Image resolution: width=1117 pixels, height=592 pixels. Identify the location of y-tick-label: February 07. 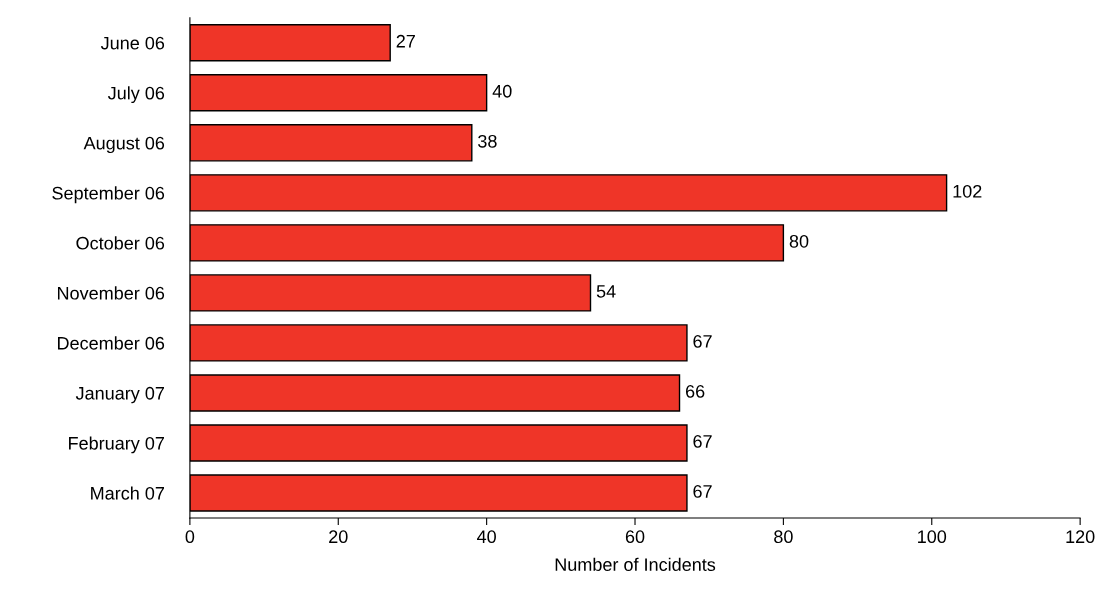
(116, 445).